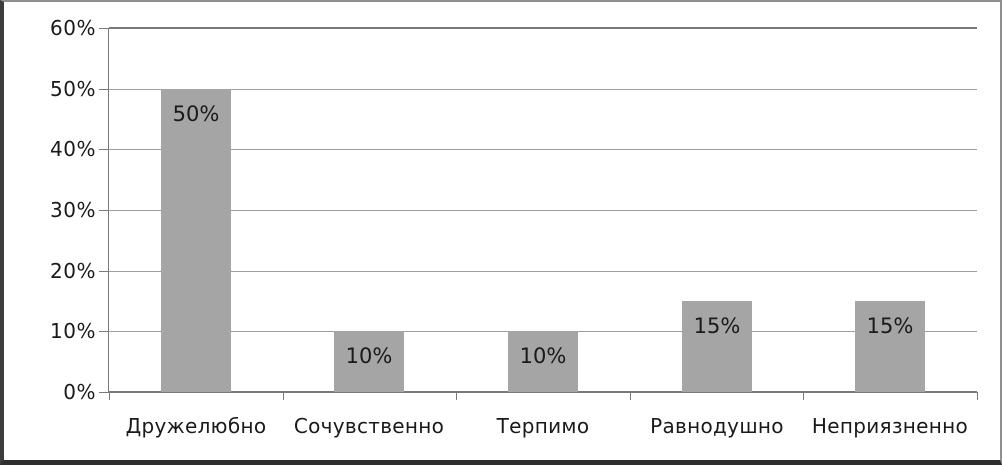 The image size is (1002, 465). Describe the element at coordinates (73, 149) in the screenshot. I see `y-axis-tick-label: 40%` at that location.